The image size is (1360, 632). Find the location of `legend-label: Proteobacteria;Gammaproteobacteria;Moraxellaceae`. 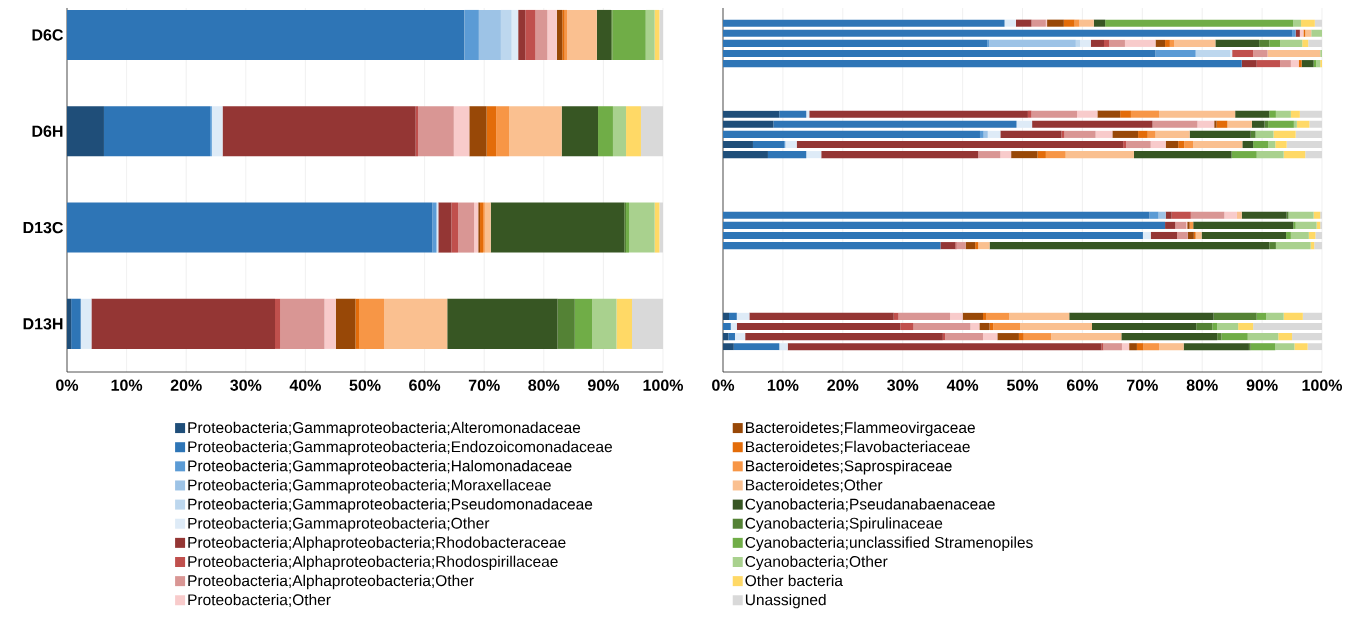

legend-label: Proteobacteria;Gammaproteobacteria;Moraxellaceae is located at coordinates (369, 486).